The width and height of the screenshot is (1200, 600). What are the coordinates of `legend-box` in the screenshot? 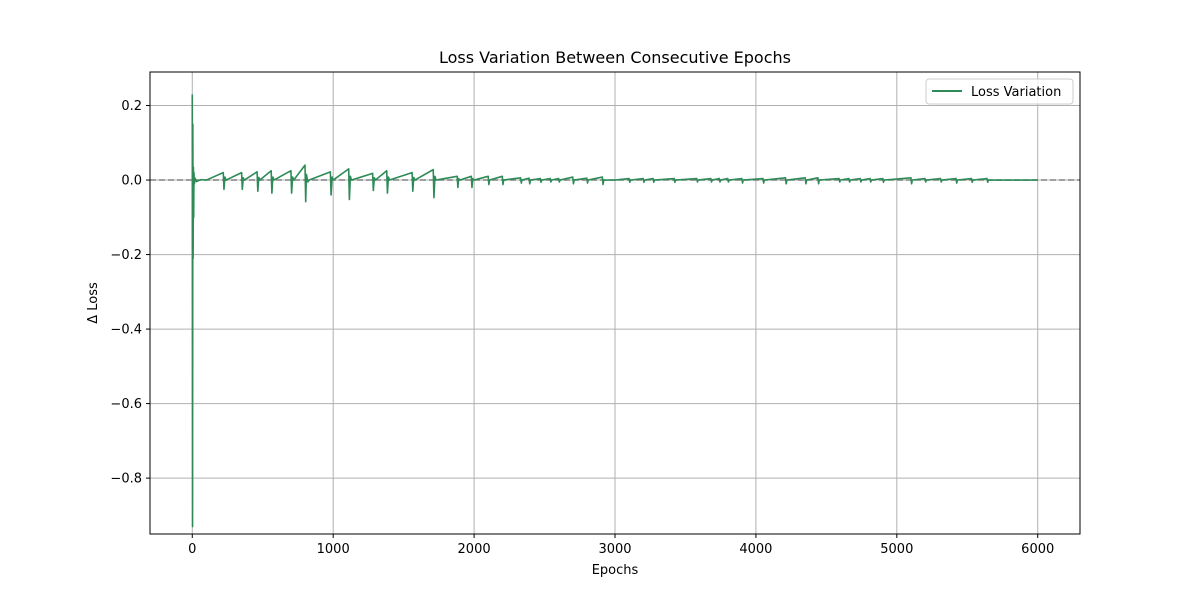 It's located at (999, 91).